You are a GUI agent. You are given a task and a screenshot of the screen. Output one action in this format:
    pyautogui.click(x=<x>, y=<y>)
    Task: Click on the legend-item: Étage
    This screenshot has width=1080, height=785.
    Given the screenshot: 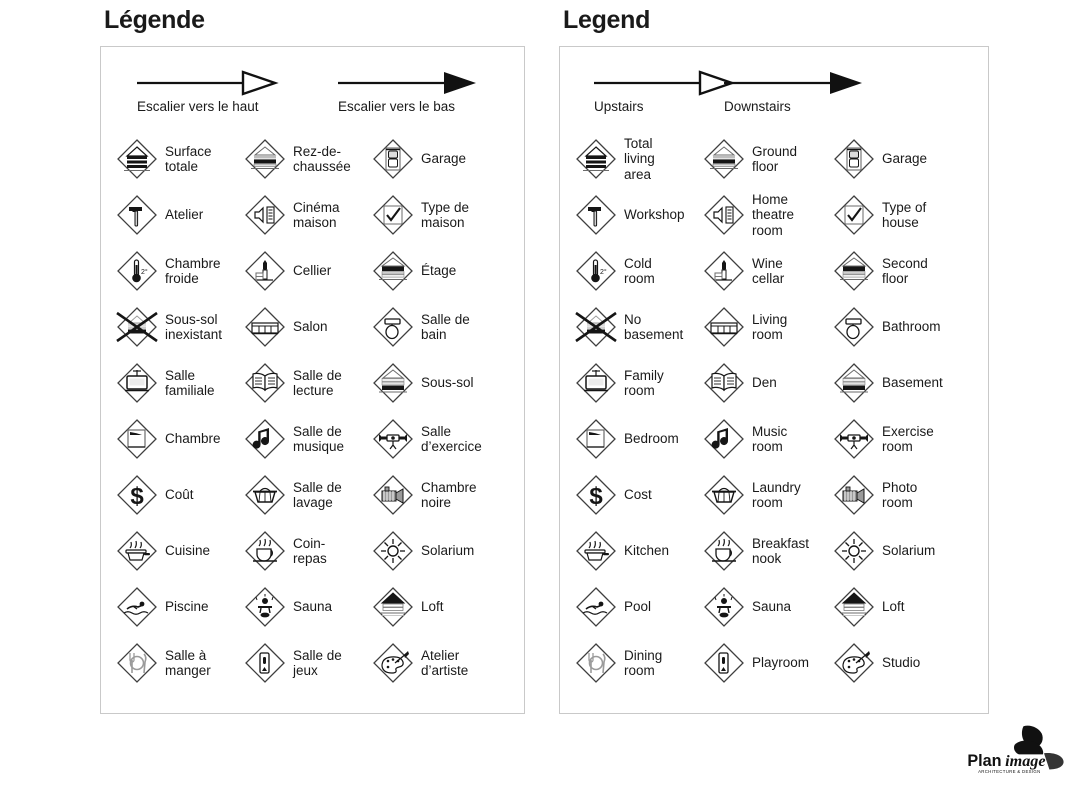 What is the action you would take?
    pyautogui.click(x=438, y=271)
    